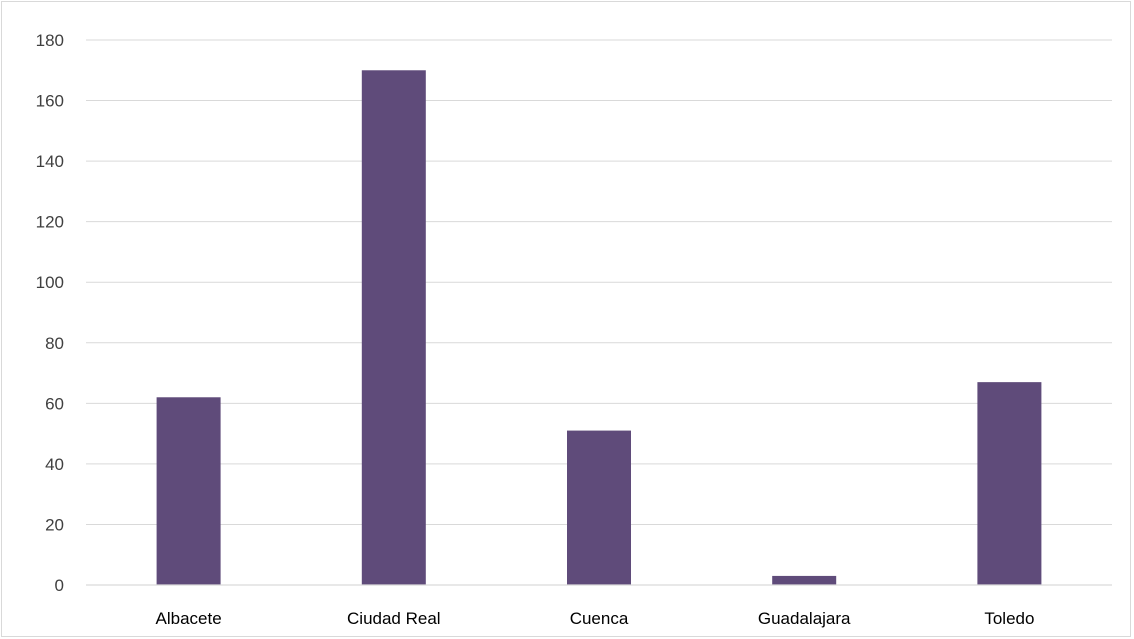 This screenshot has width=1134, height=639. What do you see at coordinates (54, 464) in the screenshot?
I see `y-tick-label: 40` at bounding box center [54, 464].